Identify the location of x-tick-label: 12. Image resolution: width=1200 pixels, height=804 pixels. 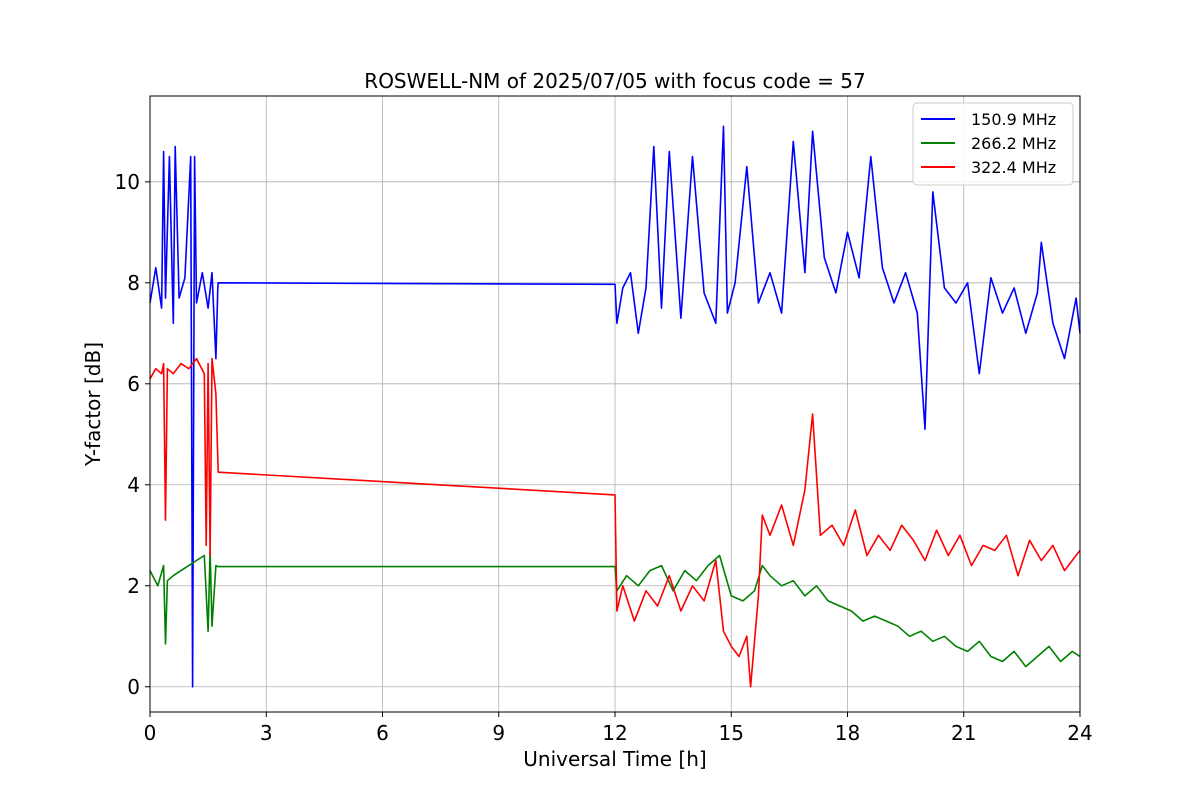
(614, 733).